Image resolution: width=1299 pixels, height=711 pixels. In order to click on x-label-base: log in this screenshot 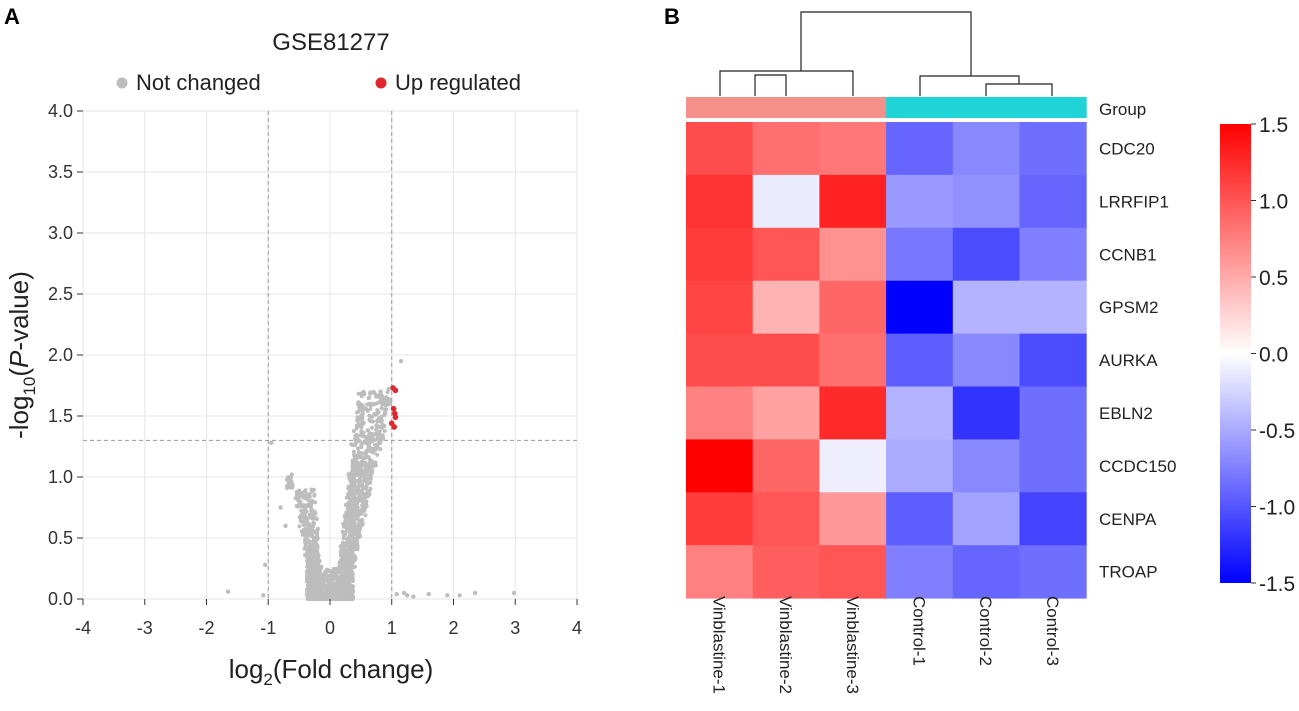, I will do `click(246, 669)`.